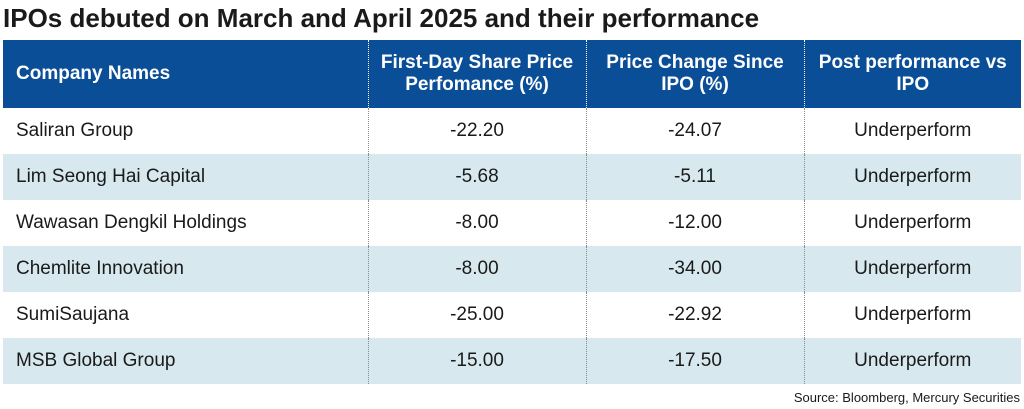 Image resolution: width=1024 pixels, height=409 pixels. What do you see at coordinates (906, 397) in the screenshot?
I see `source-note: Source: Bloomberg, Mercury Securities` at bounding box center [906, 397].